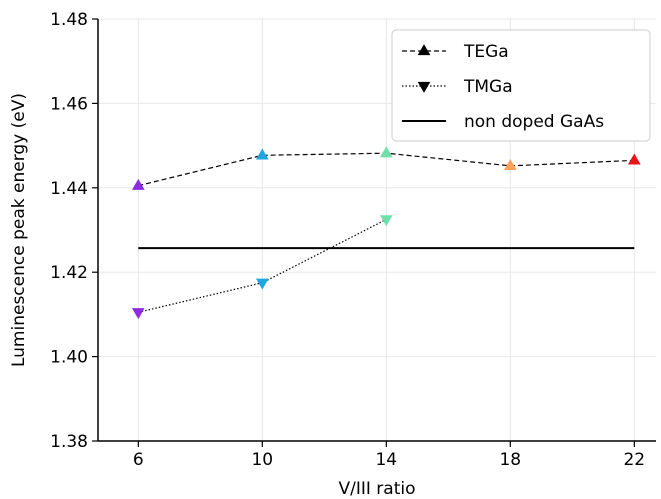 The height and width of the screenshot is (499, 661). I want to click on y-tick-label: 1.38, so click(69, 442).